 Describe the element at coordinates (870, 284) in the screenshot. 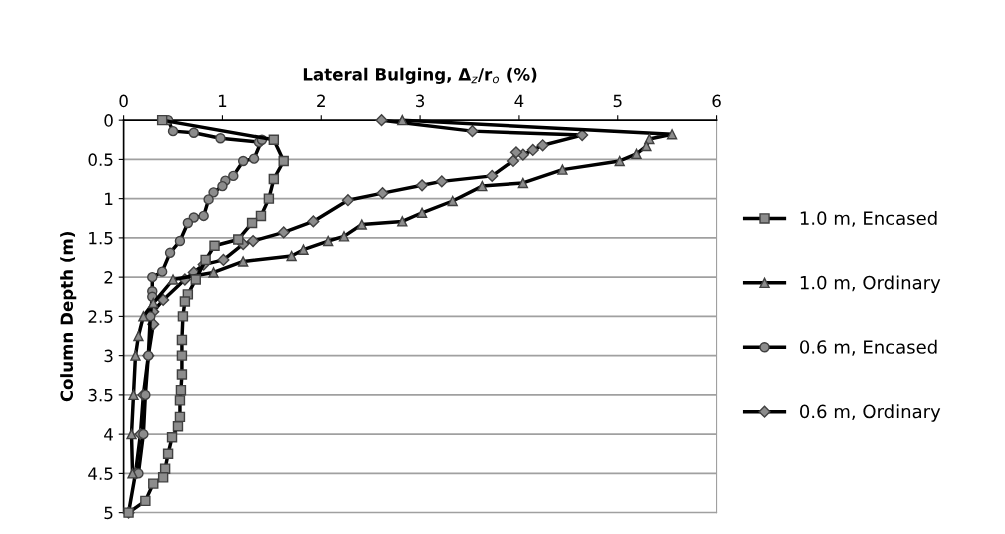

I see `legend-label: 1.0 m, Ordinary` at that location.